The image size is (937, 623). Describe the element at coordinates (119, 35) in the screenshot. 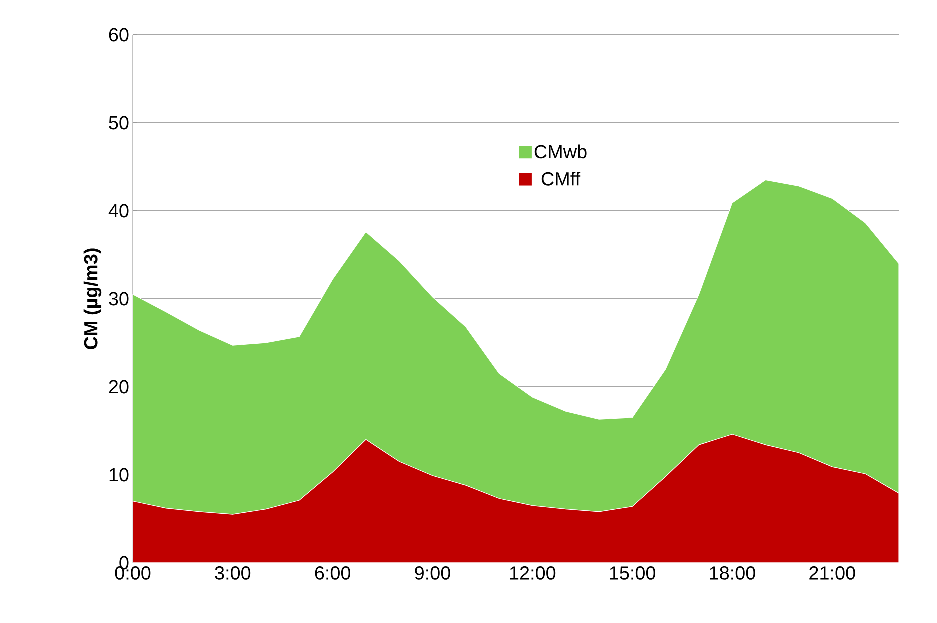

I see `y-tick-label: 60` at that location.